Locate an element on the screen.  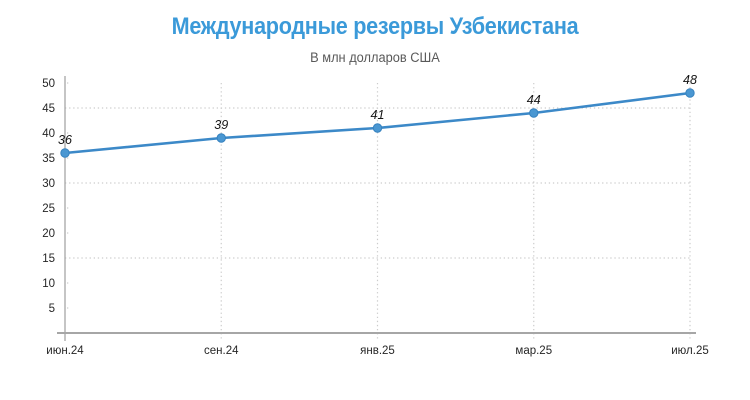
data-point-label: 36 is located at coordinates (65, 140).